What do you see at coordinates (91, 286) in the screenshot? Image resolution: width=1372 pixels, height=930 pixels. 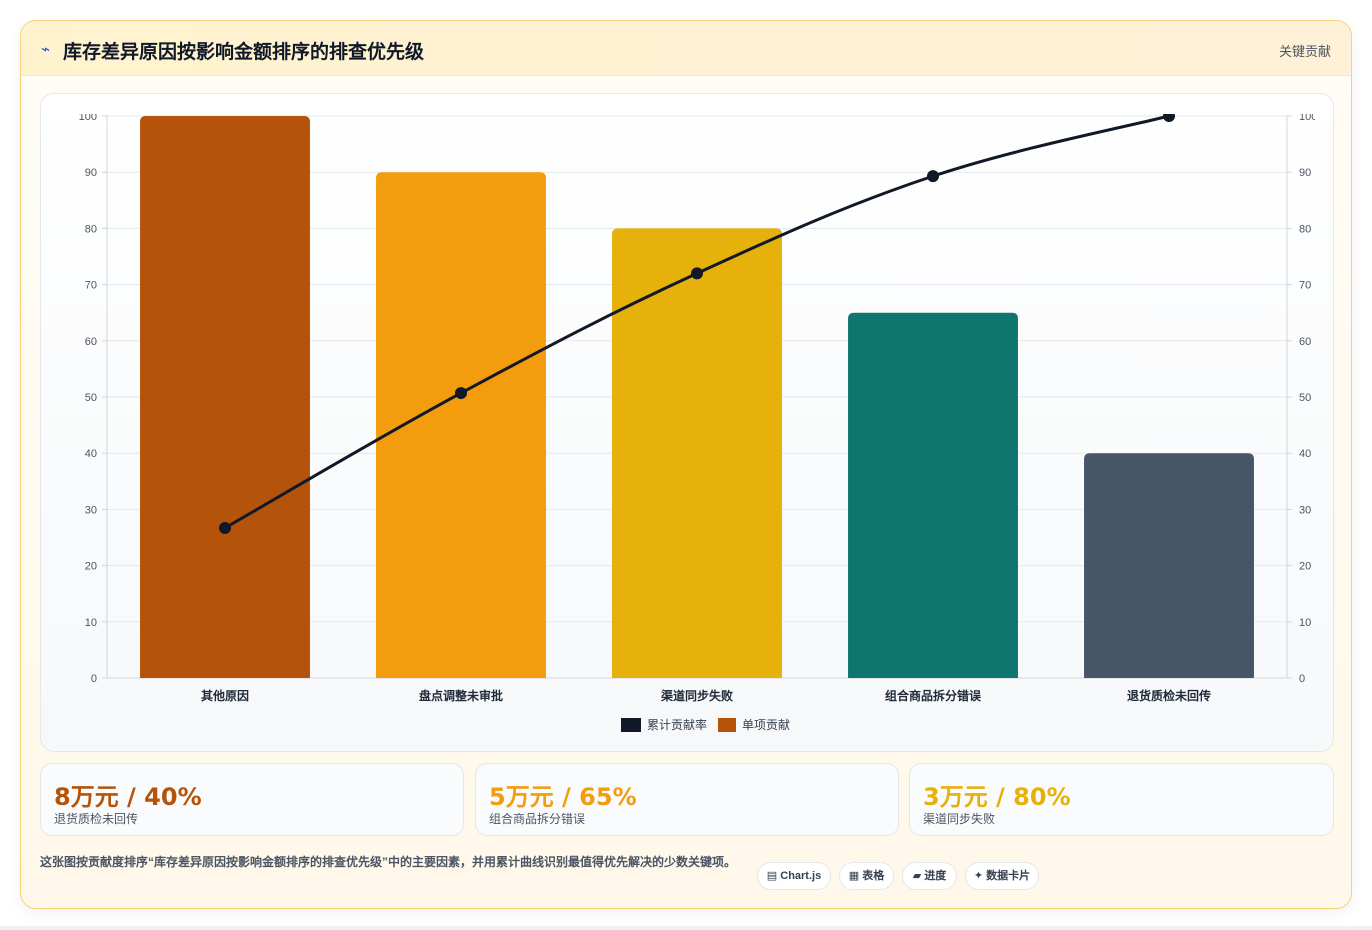 I see `y-tick-label: 70` at bounding box center [91, 286].